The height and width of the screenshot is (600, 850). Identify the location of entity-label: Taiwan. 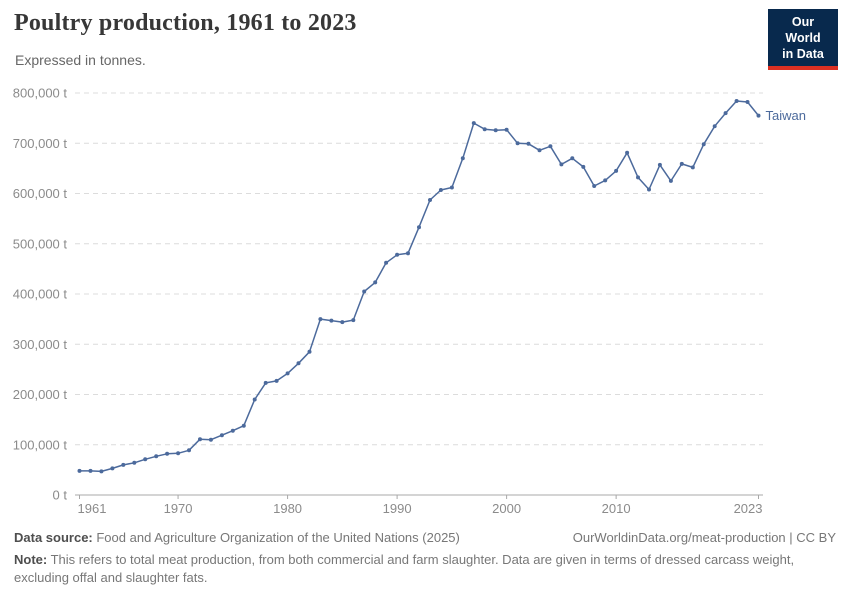
(786, 115).